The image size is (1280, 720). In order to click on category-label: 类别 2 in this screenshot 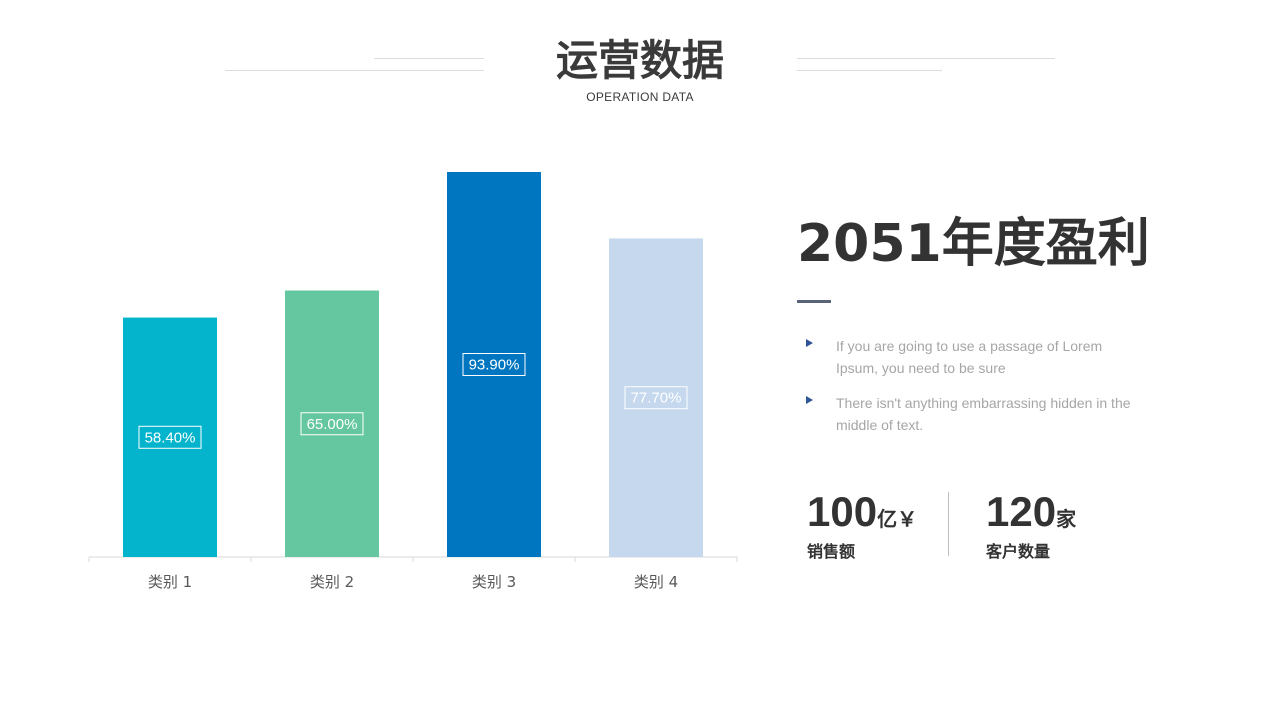, I will do `click(332, 582)`.